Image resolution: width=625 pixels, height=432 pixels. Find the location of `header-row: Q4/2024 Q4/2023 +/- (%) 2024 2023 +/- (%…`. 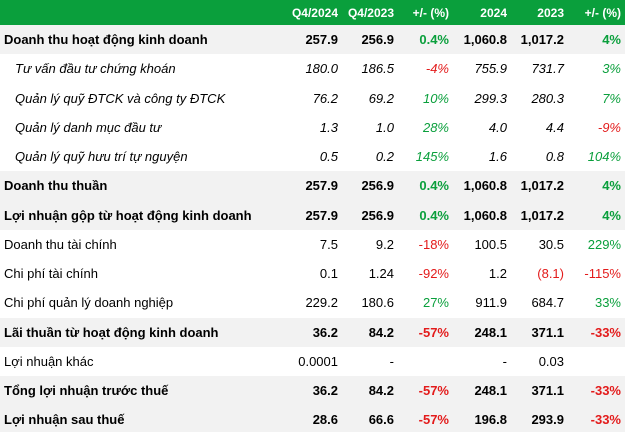

header-row: Q4/2024 Q4/2023 +/- (%) 2024 2023 +/- (%… is located at coordinates (312, 12).